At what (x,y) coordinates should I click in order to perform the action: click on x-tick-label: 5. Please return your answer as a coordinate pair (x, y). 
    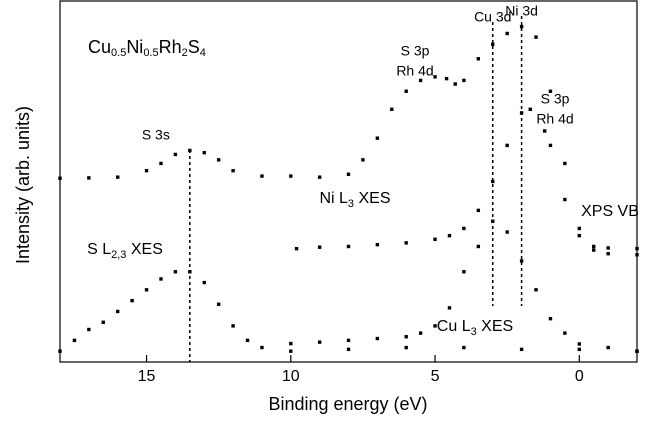
    Looking at the image, I should click on (435, 376).